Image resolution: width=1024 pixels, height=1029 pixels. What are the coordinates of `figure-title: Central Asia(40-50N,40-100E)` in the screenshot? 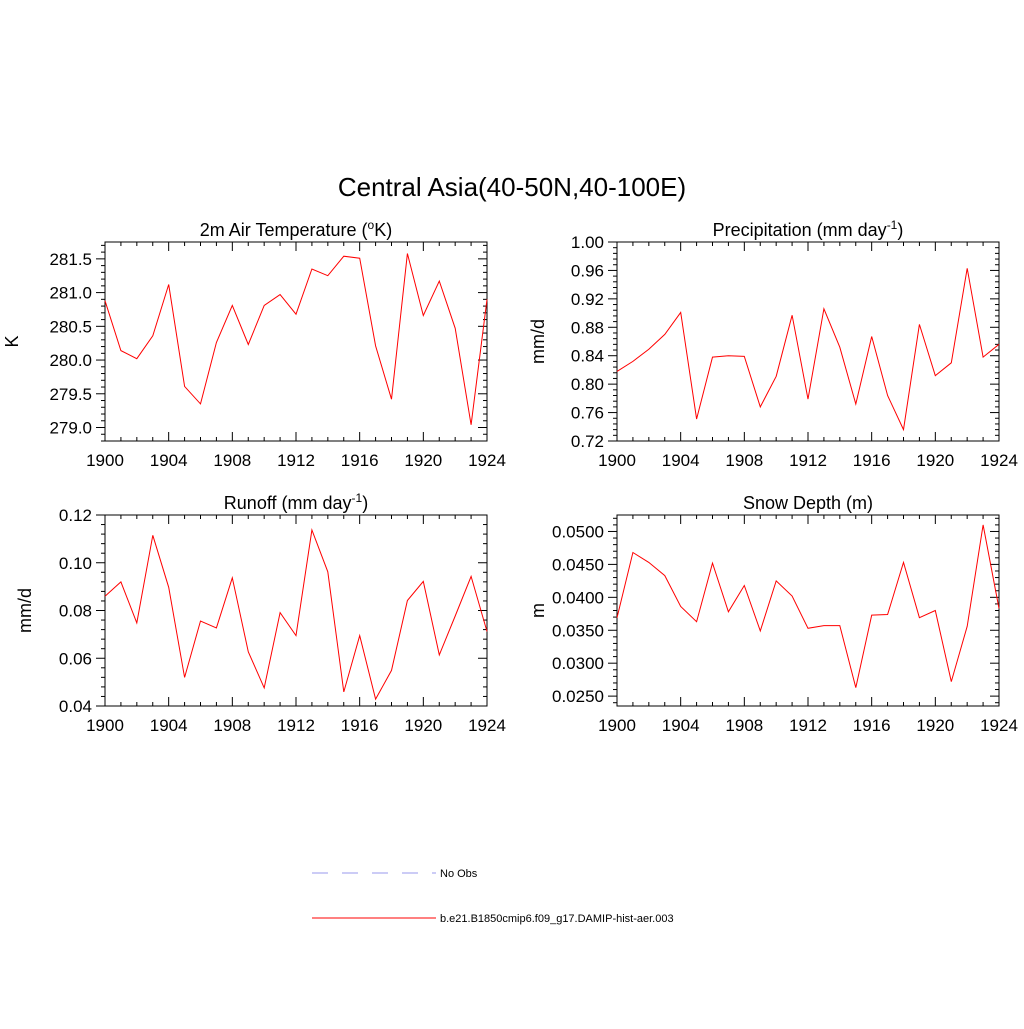 It's located at (512, 187).